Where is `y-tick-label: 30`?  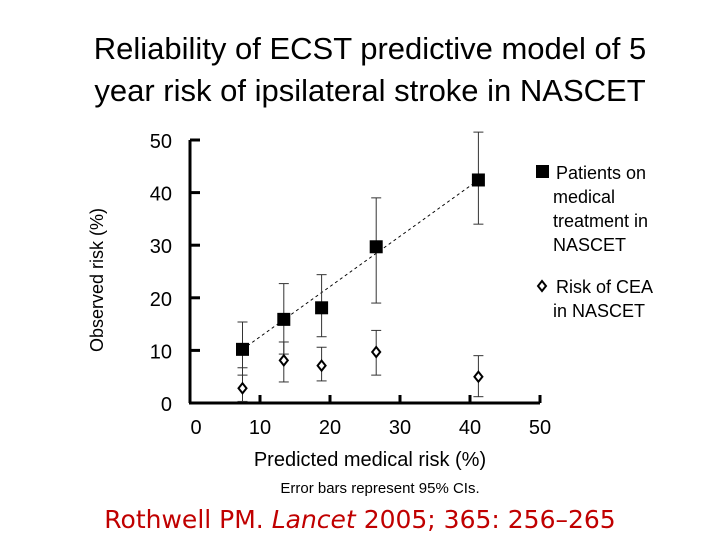 y-tick-label: 30 is located at coordinates (161, 247).